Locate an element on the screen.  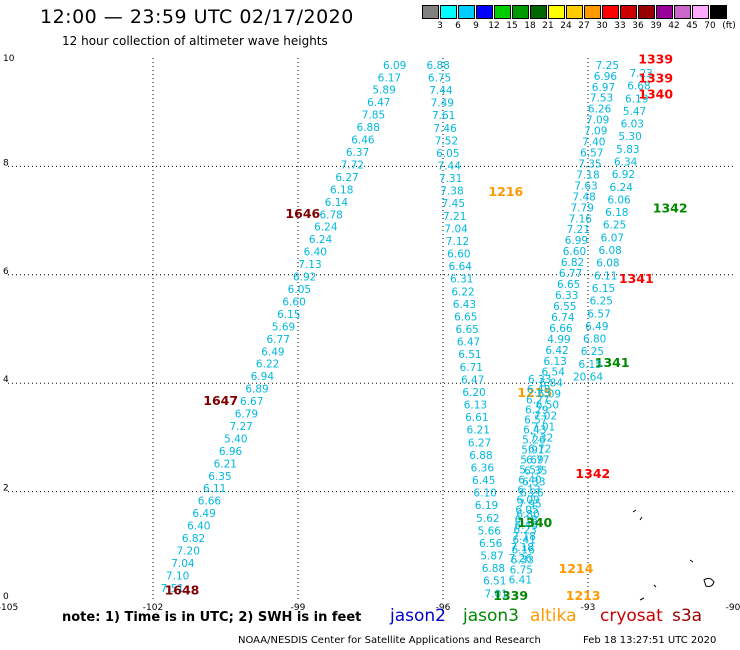
wave-height-reading: 6.67 is located at coordinates (251, 402).